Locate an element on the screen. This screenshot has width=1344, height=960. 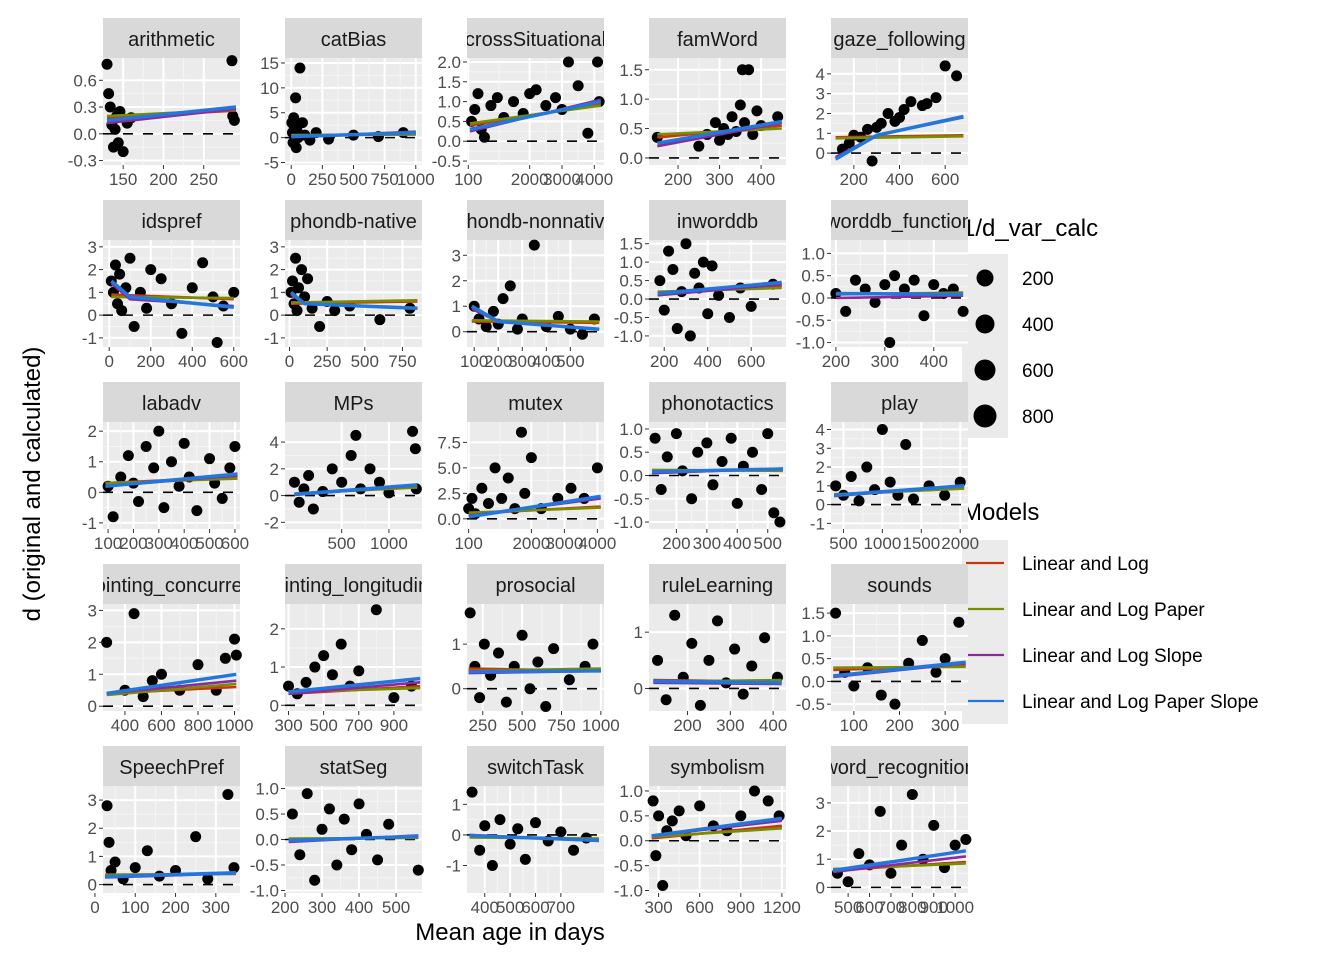
y-tick-label: 3 is located at coordinates (820, 448).